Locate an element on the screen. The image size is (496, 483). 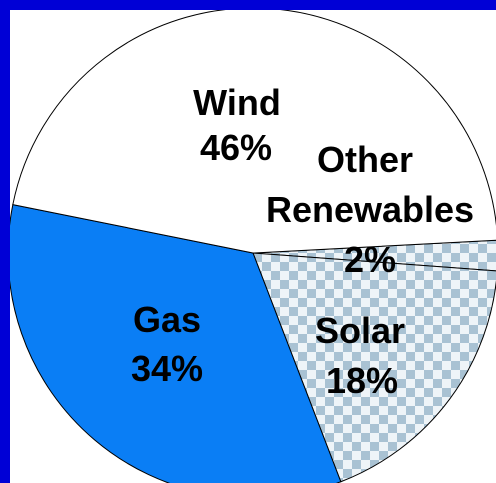
other-renewables-label-value: 2% is located at coordinates (370, 259).